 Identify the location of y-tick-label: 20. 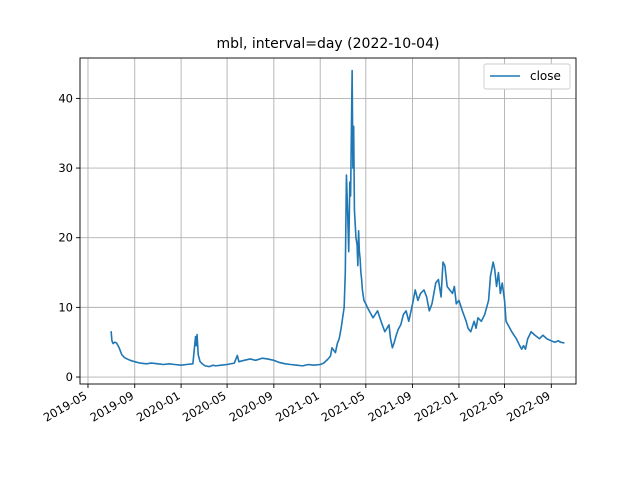
(65, 238).